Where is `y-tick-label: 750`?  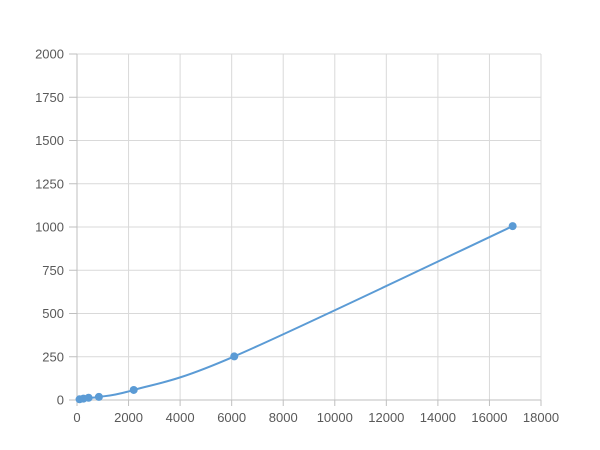
y-tick-label: 750 is located at coordinates (53, 270).